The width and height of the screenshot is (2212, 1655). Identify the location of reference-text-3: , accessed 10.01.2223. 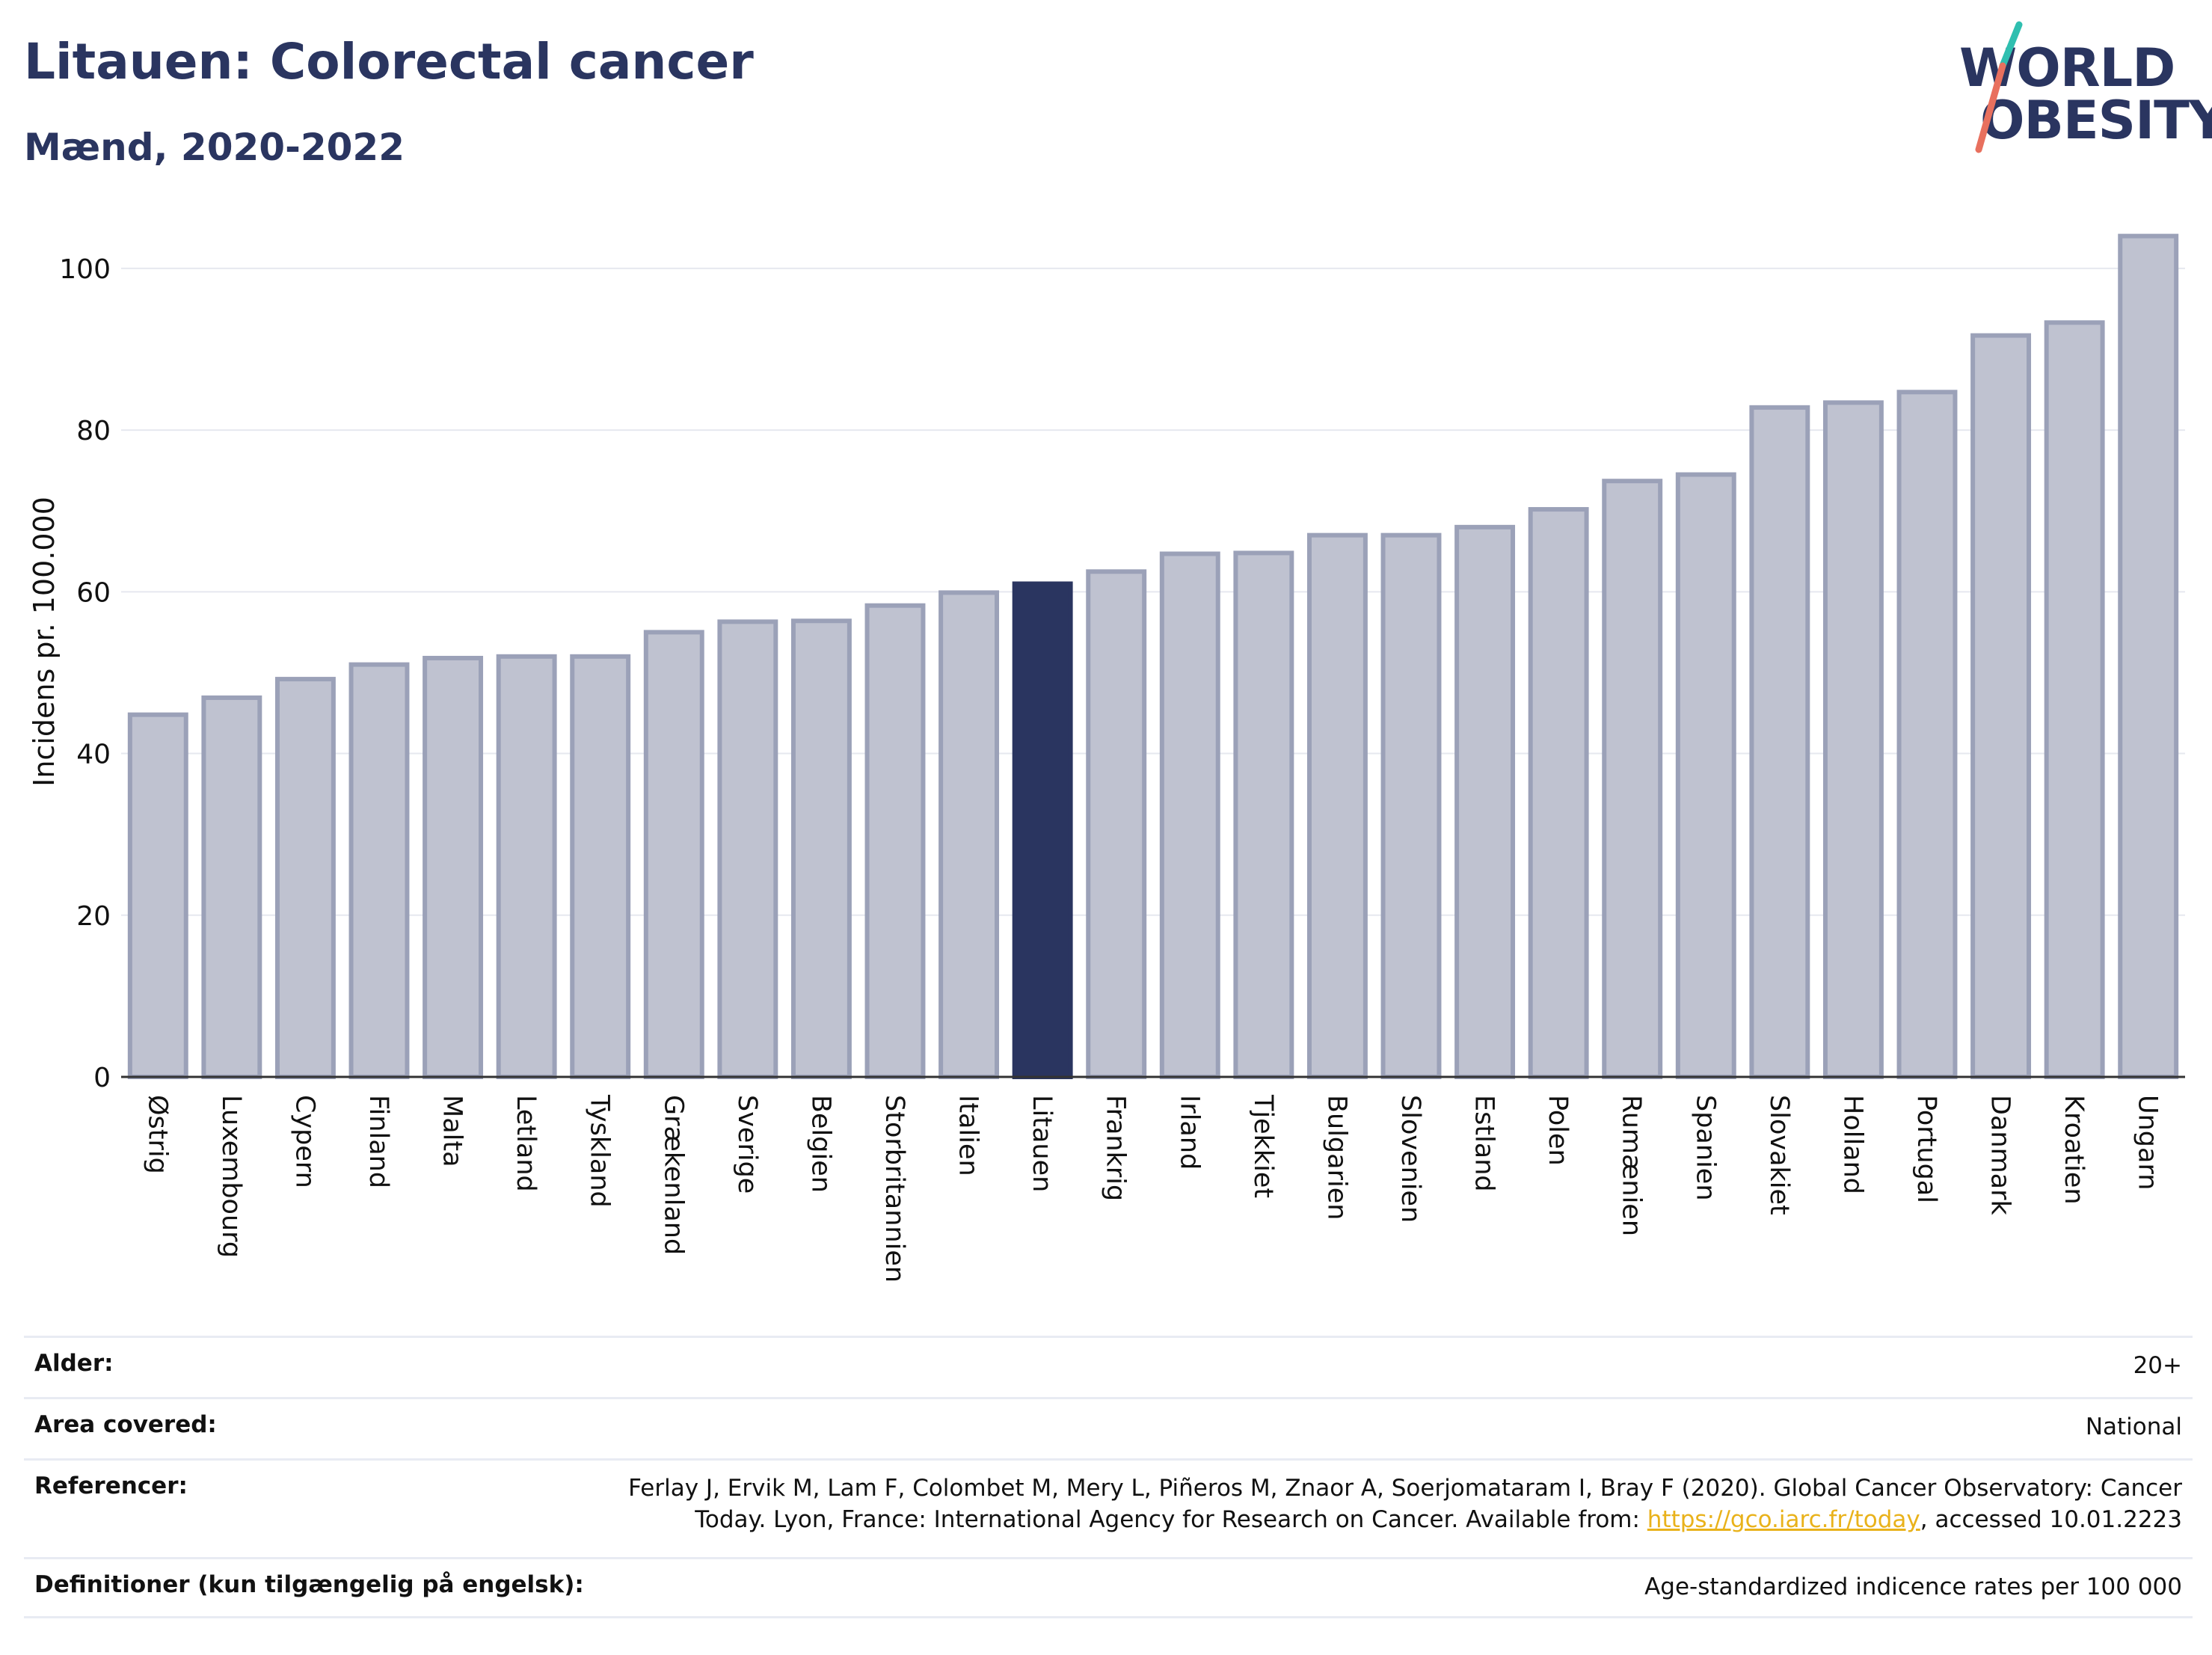
(2051, 1519).